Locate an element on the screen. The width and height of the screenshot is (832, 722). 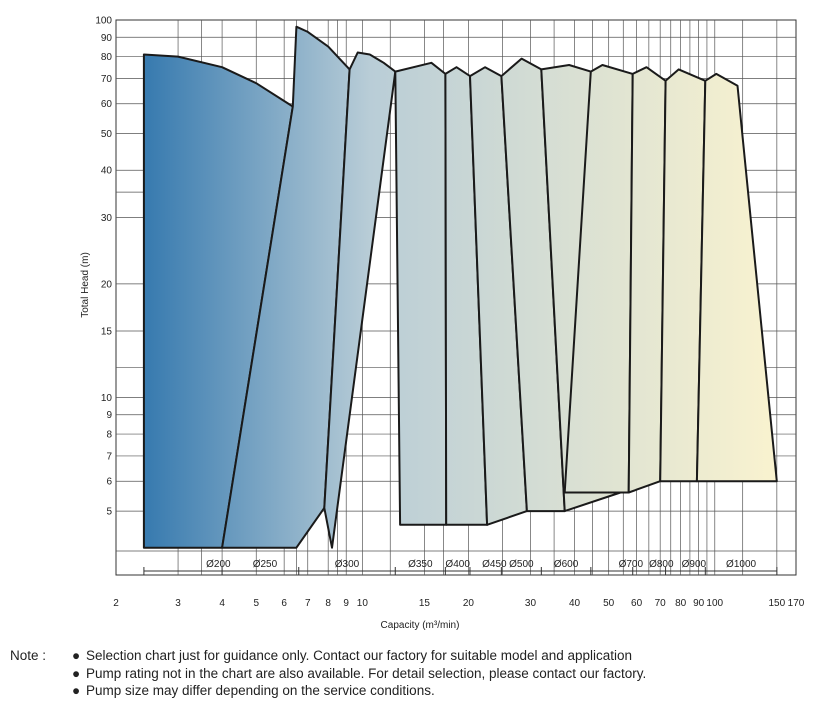
y-axis-title: Total Head (m) is located at coordinates (85, 285).